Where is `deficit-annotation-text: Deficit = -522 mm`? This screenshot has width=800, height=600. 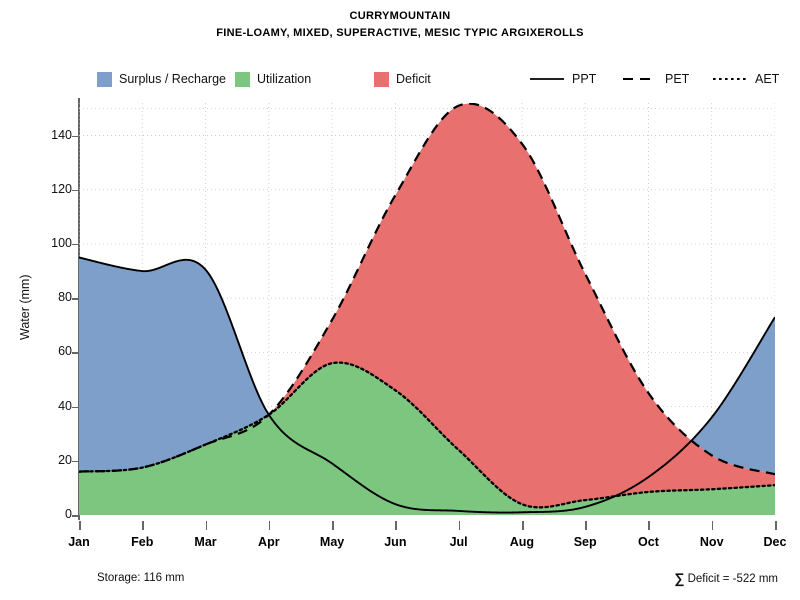 deficit-annotation-text: Deficit = -522 mm is located at coordinates (731, 579).